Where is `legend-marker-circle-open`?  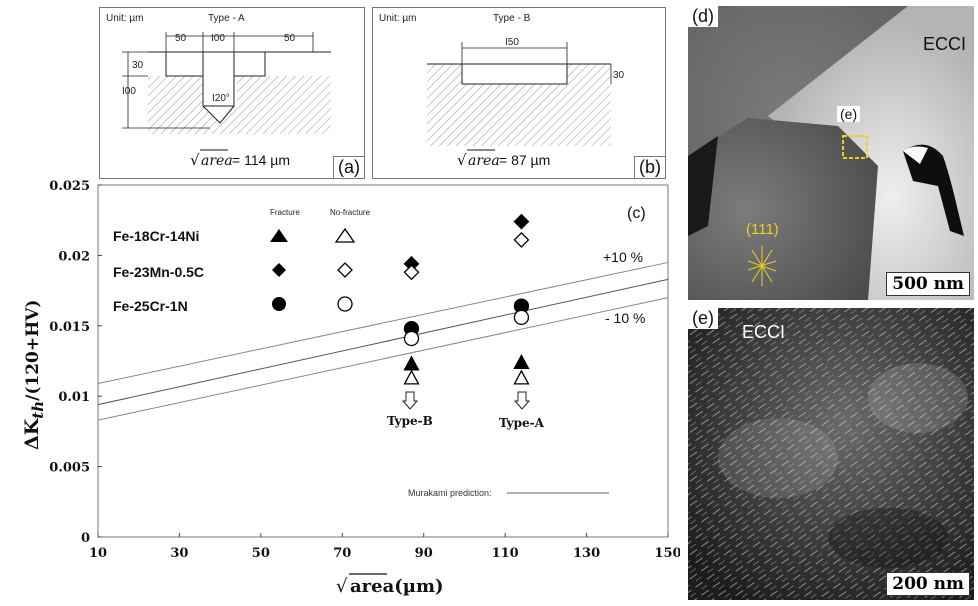 legend-marker-circle-open is located at coordinates (345, 304).